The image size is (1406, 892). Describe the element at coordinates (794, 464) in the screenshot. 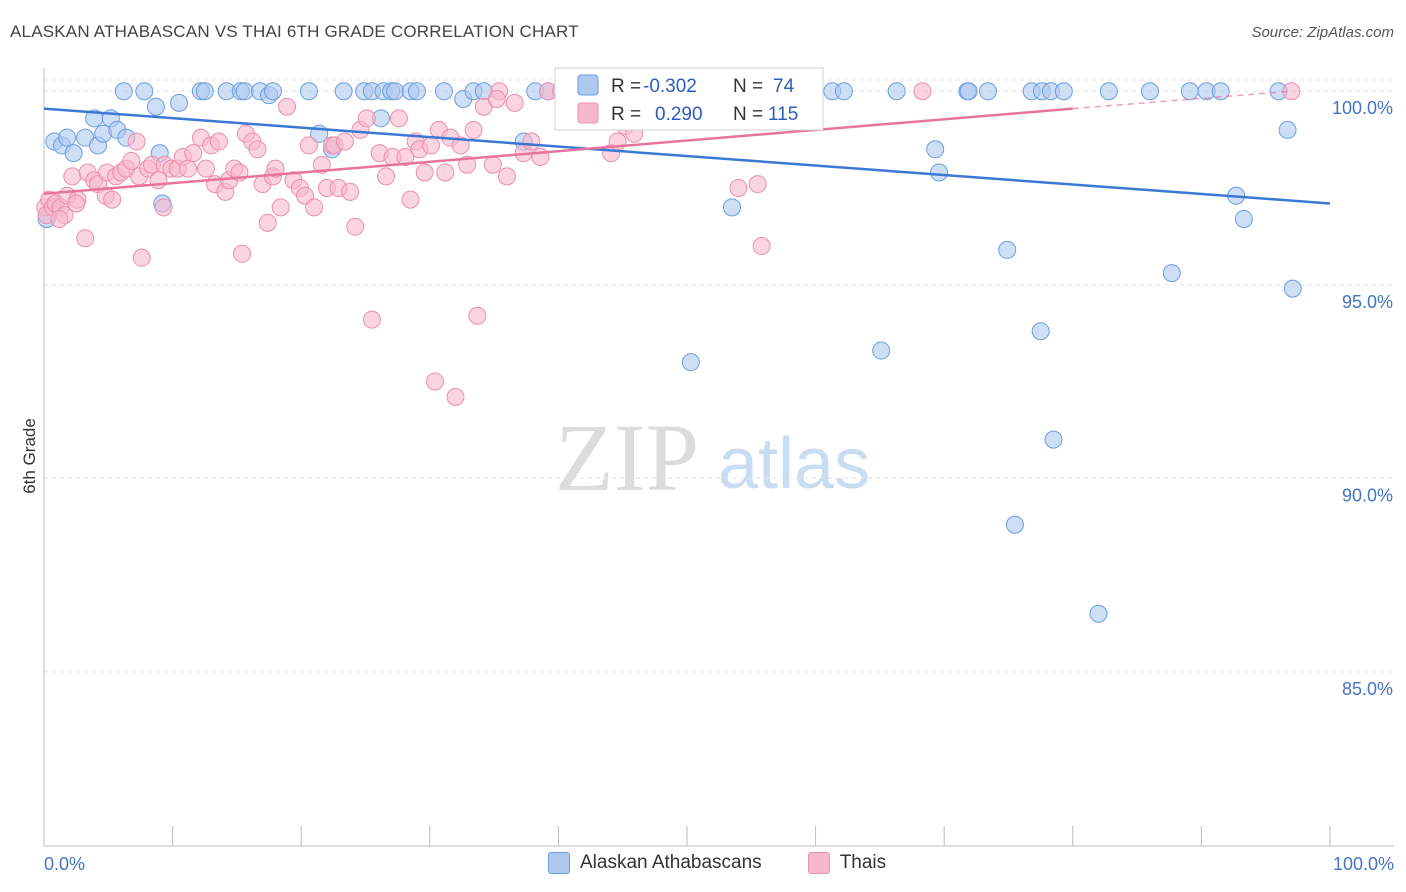

I see `watermark-atlas: atlas` at that location.